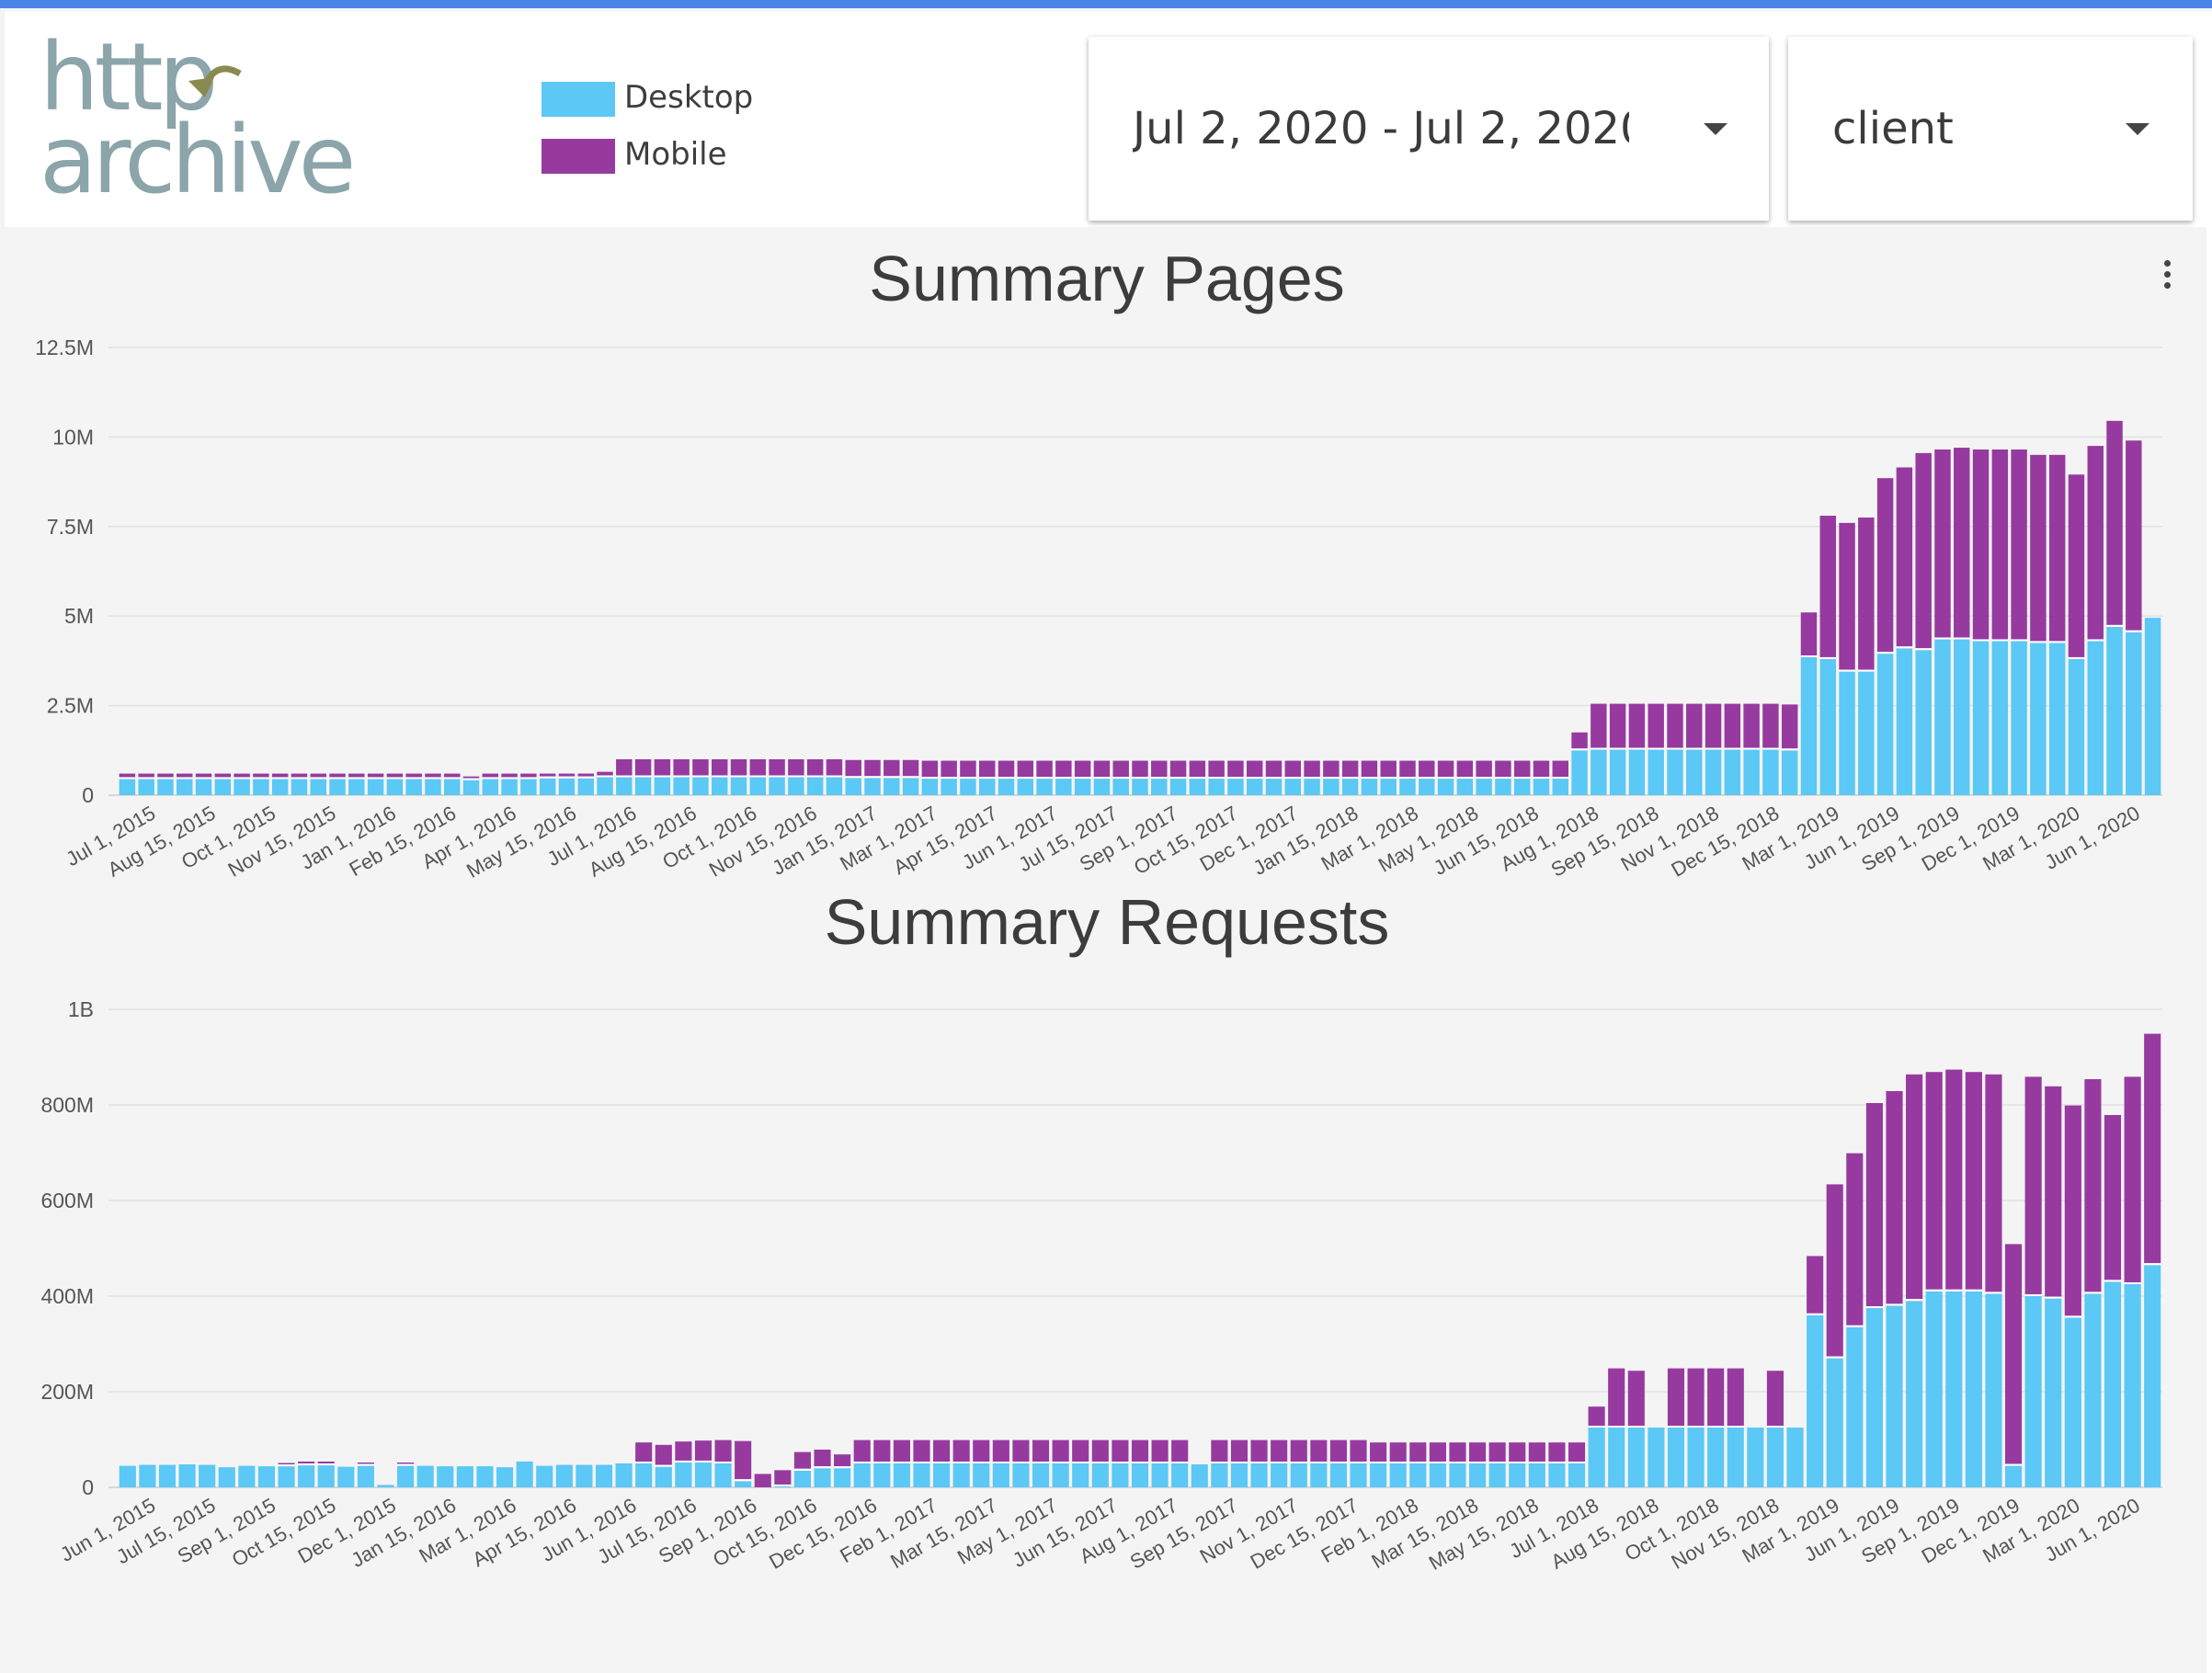  I want to click on legend-label-desktop: Desktop, so click(689, 97).